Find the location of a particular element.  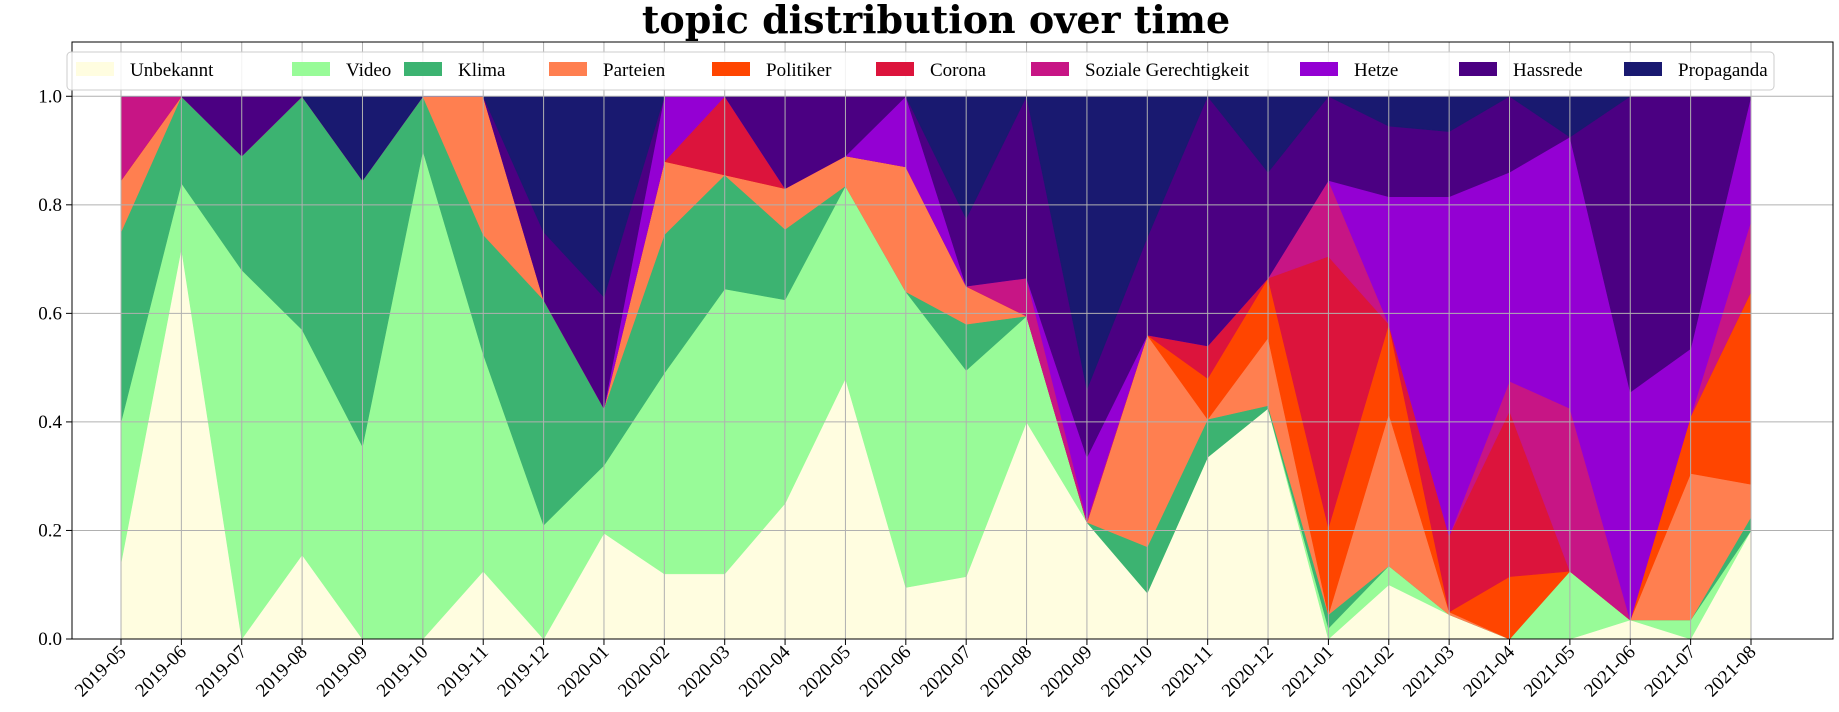

y-tick-label: 0.8 is located at coordinates (50, 205).